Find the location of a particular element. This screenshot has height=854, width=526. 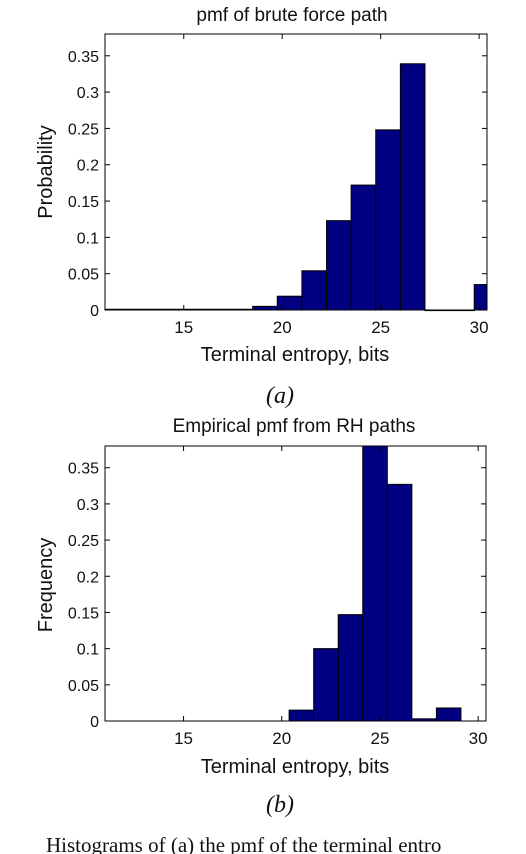

y-axis-label-b: Frequency is located at coordinates (46, 585).